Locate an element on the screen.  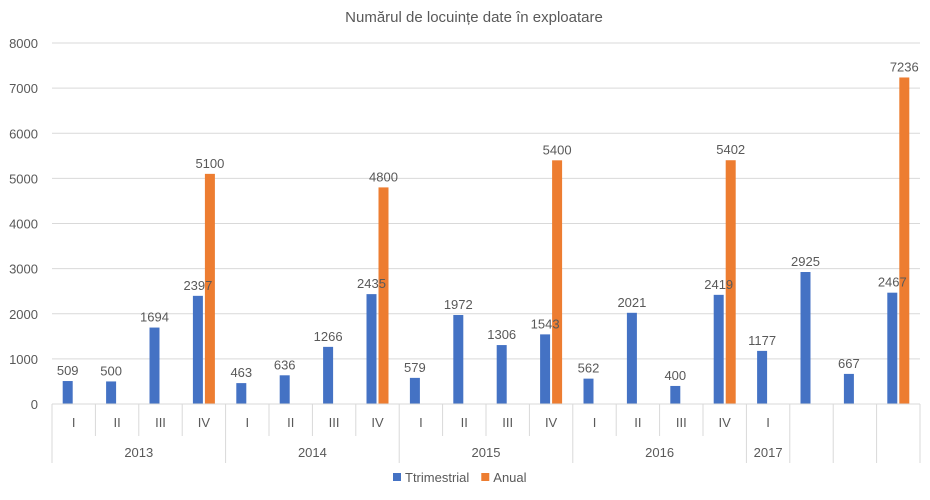
x-group-label: 2017 is located at coordinates (768, 452).